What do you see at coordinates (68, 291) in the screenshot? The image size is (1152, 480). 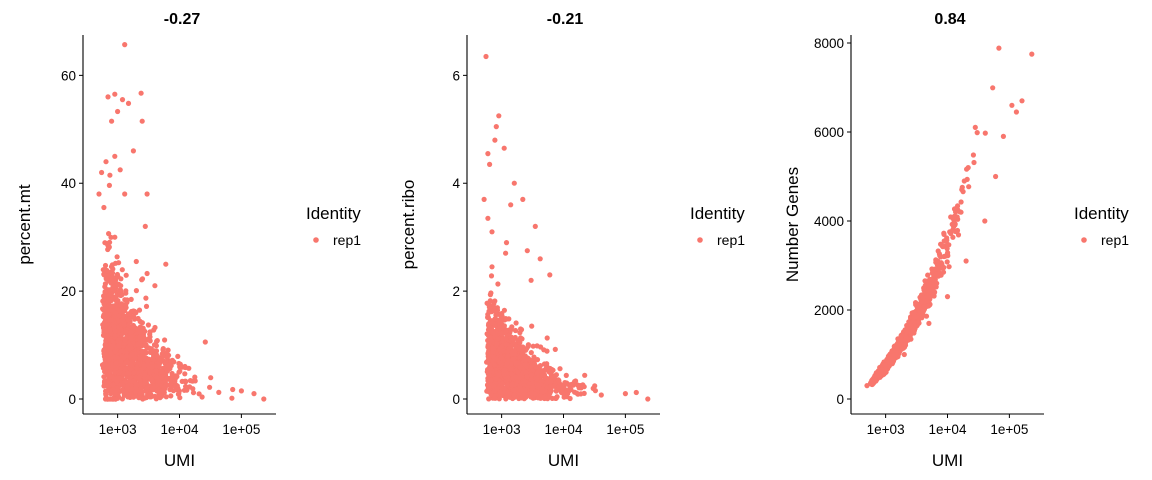 I see `y-tick-label: 20` at bounding box center [68, 291].